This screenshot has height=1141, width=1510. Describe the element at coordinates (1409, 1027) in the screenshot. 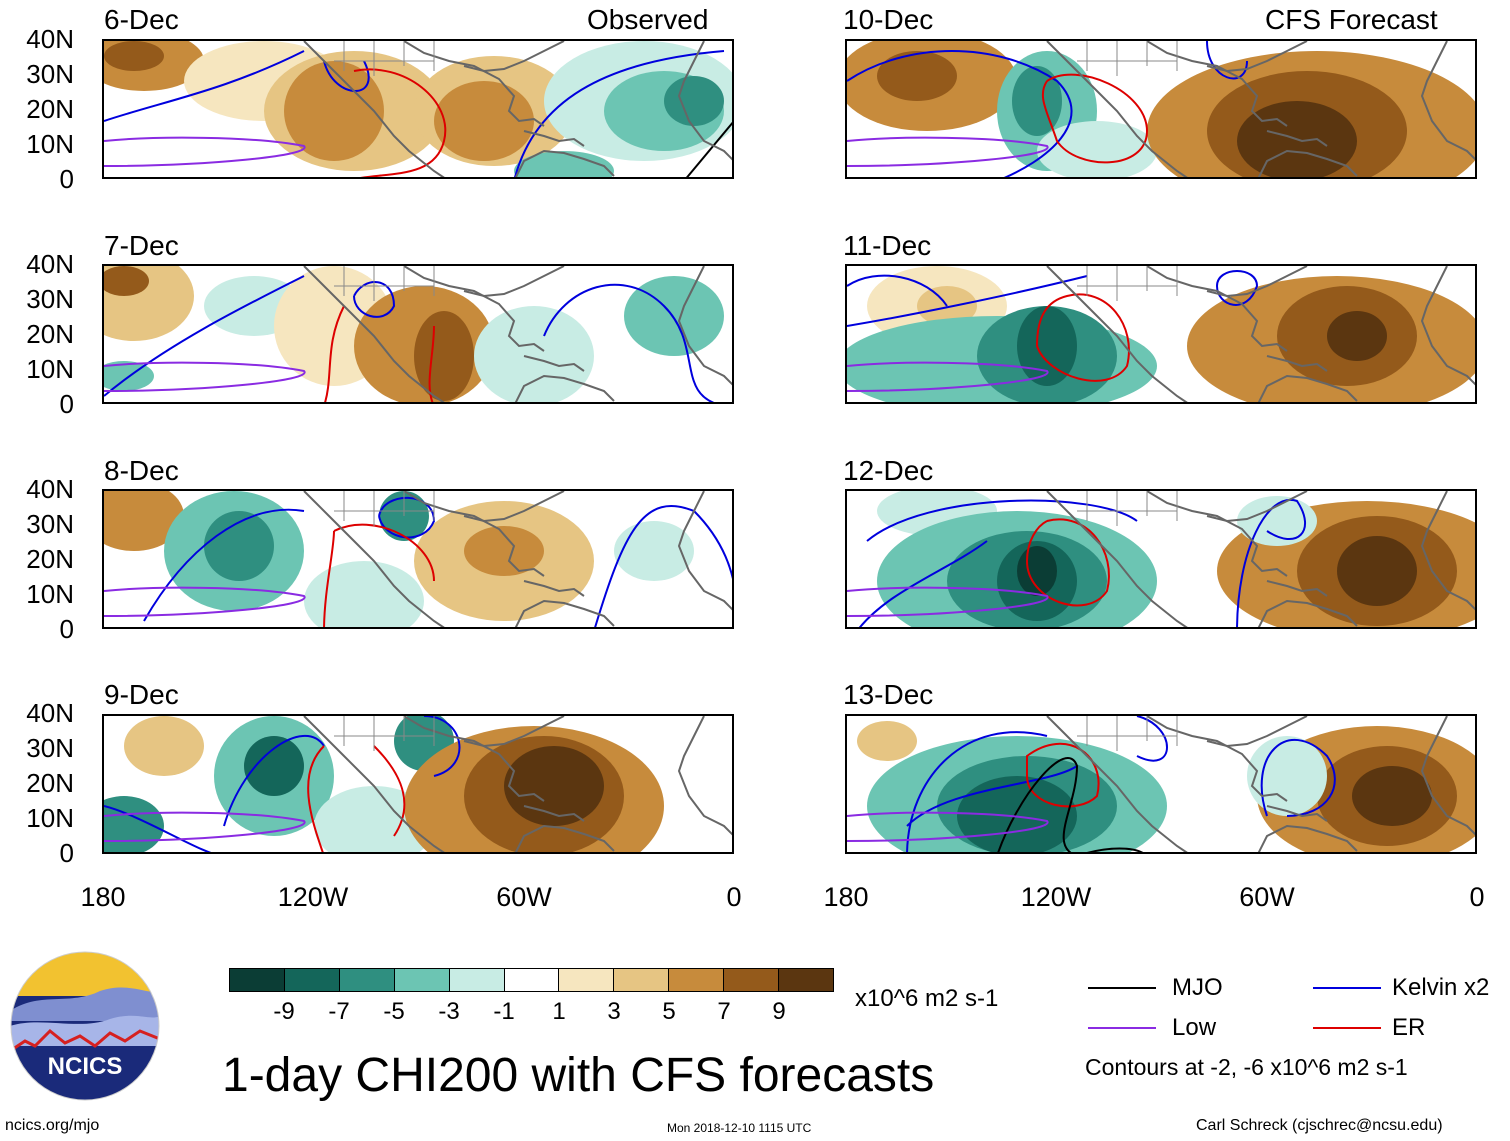

I see `er-legend-label: ER` at that location.